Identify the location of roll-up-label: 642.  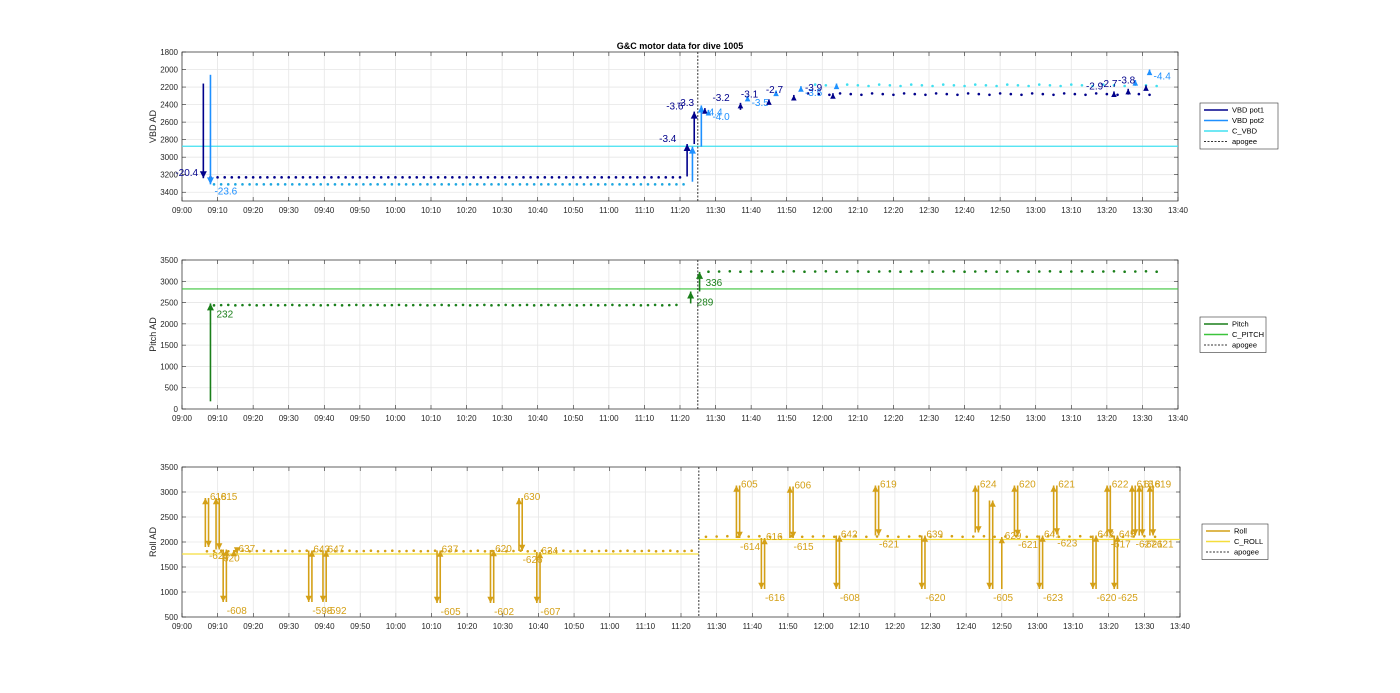
(849, 535).